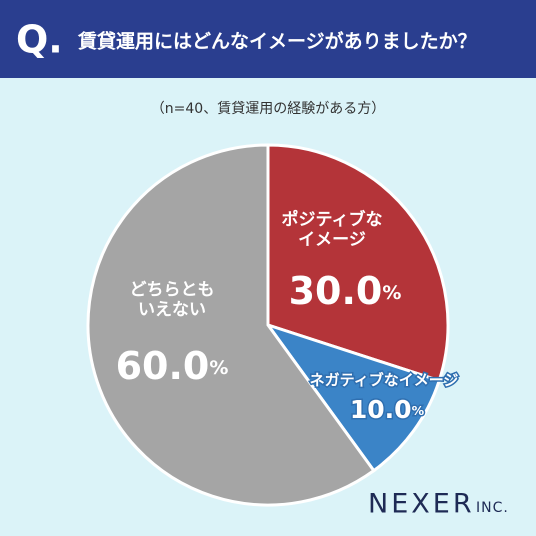 The width and height of the screenshot is (536, 536). I want to click on slice-label: ネガティブなイメージ, so click(384, 380).